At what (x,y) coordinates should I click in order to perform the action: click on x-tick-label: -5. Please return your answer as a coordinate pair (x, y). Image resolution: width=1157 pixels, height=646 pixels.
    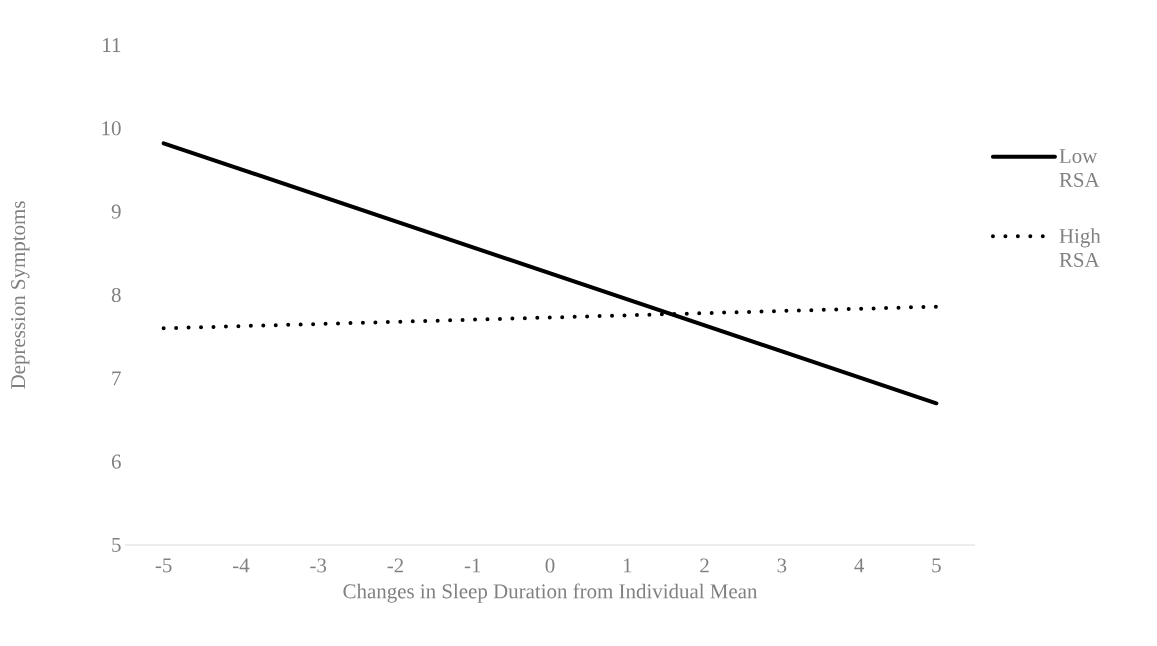
    Looking at the image, I should click on (163, 565).